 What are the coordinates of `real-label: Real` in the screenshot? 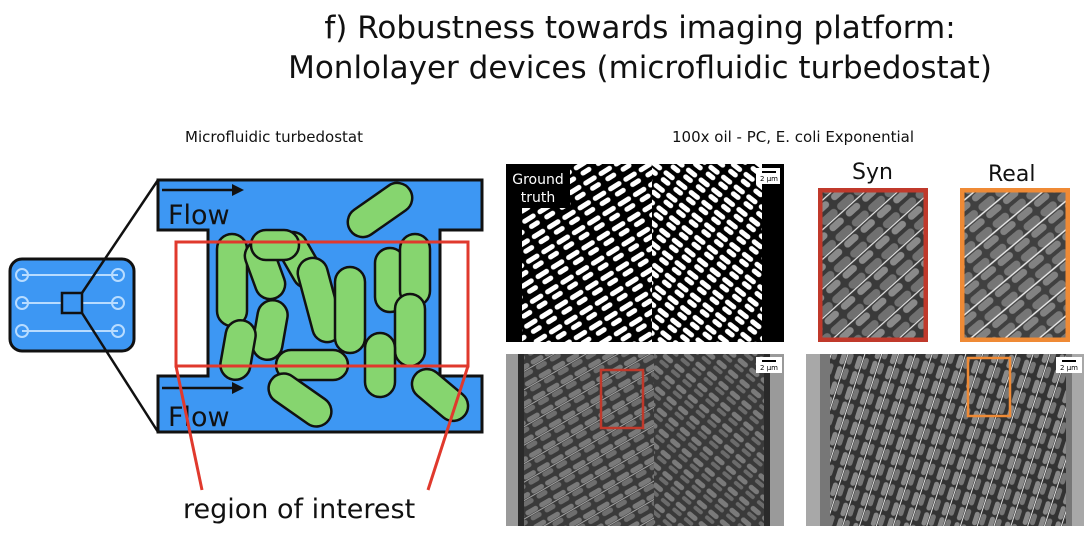 It's located at (1012, 174).